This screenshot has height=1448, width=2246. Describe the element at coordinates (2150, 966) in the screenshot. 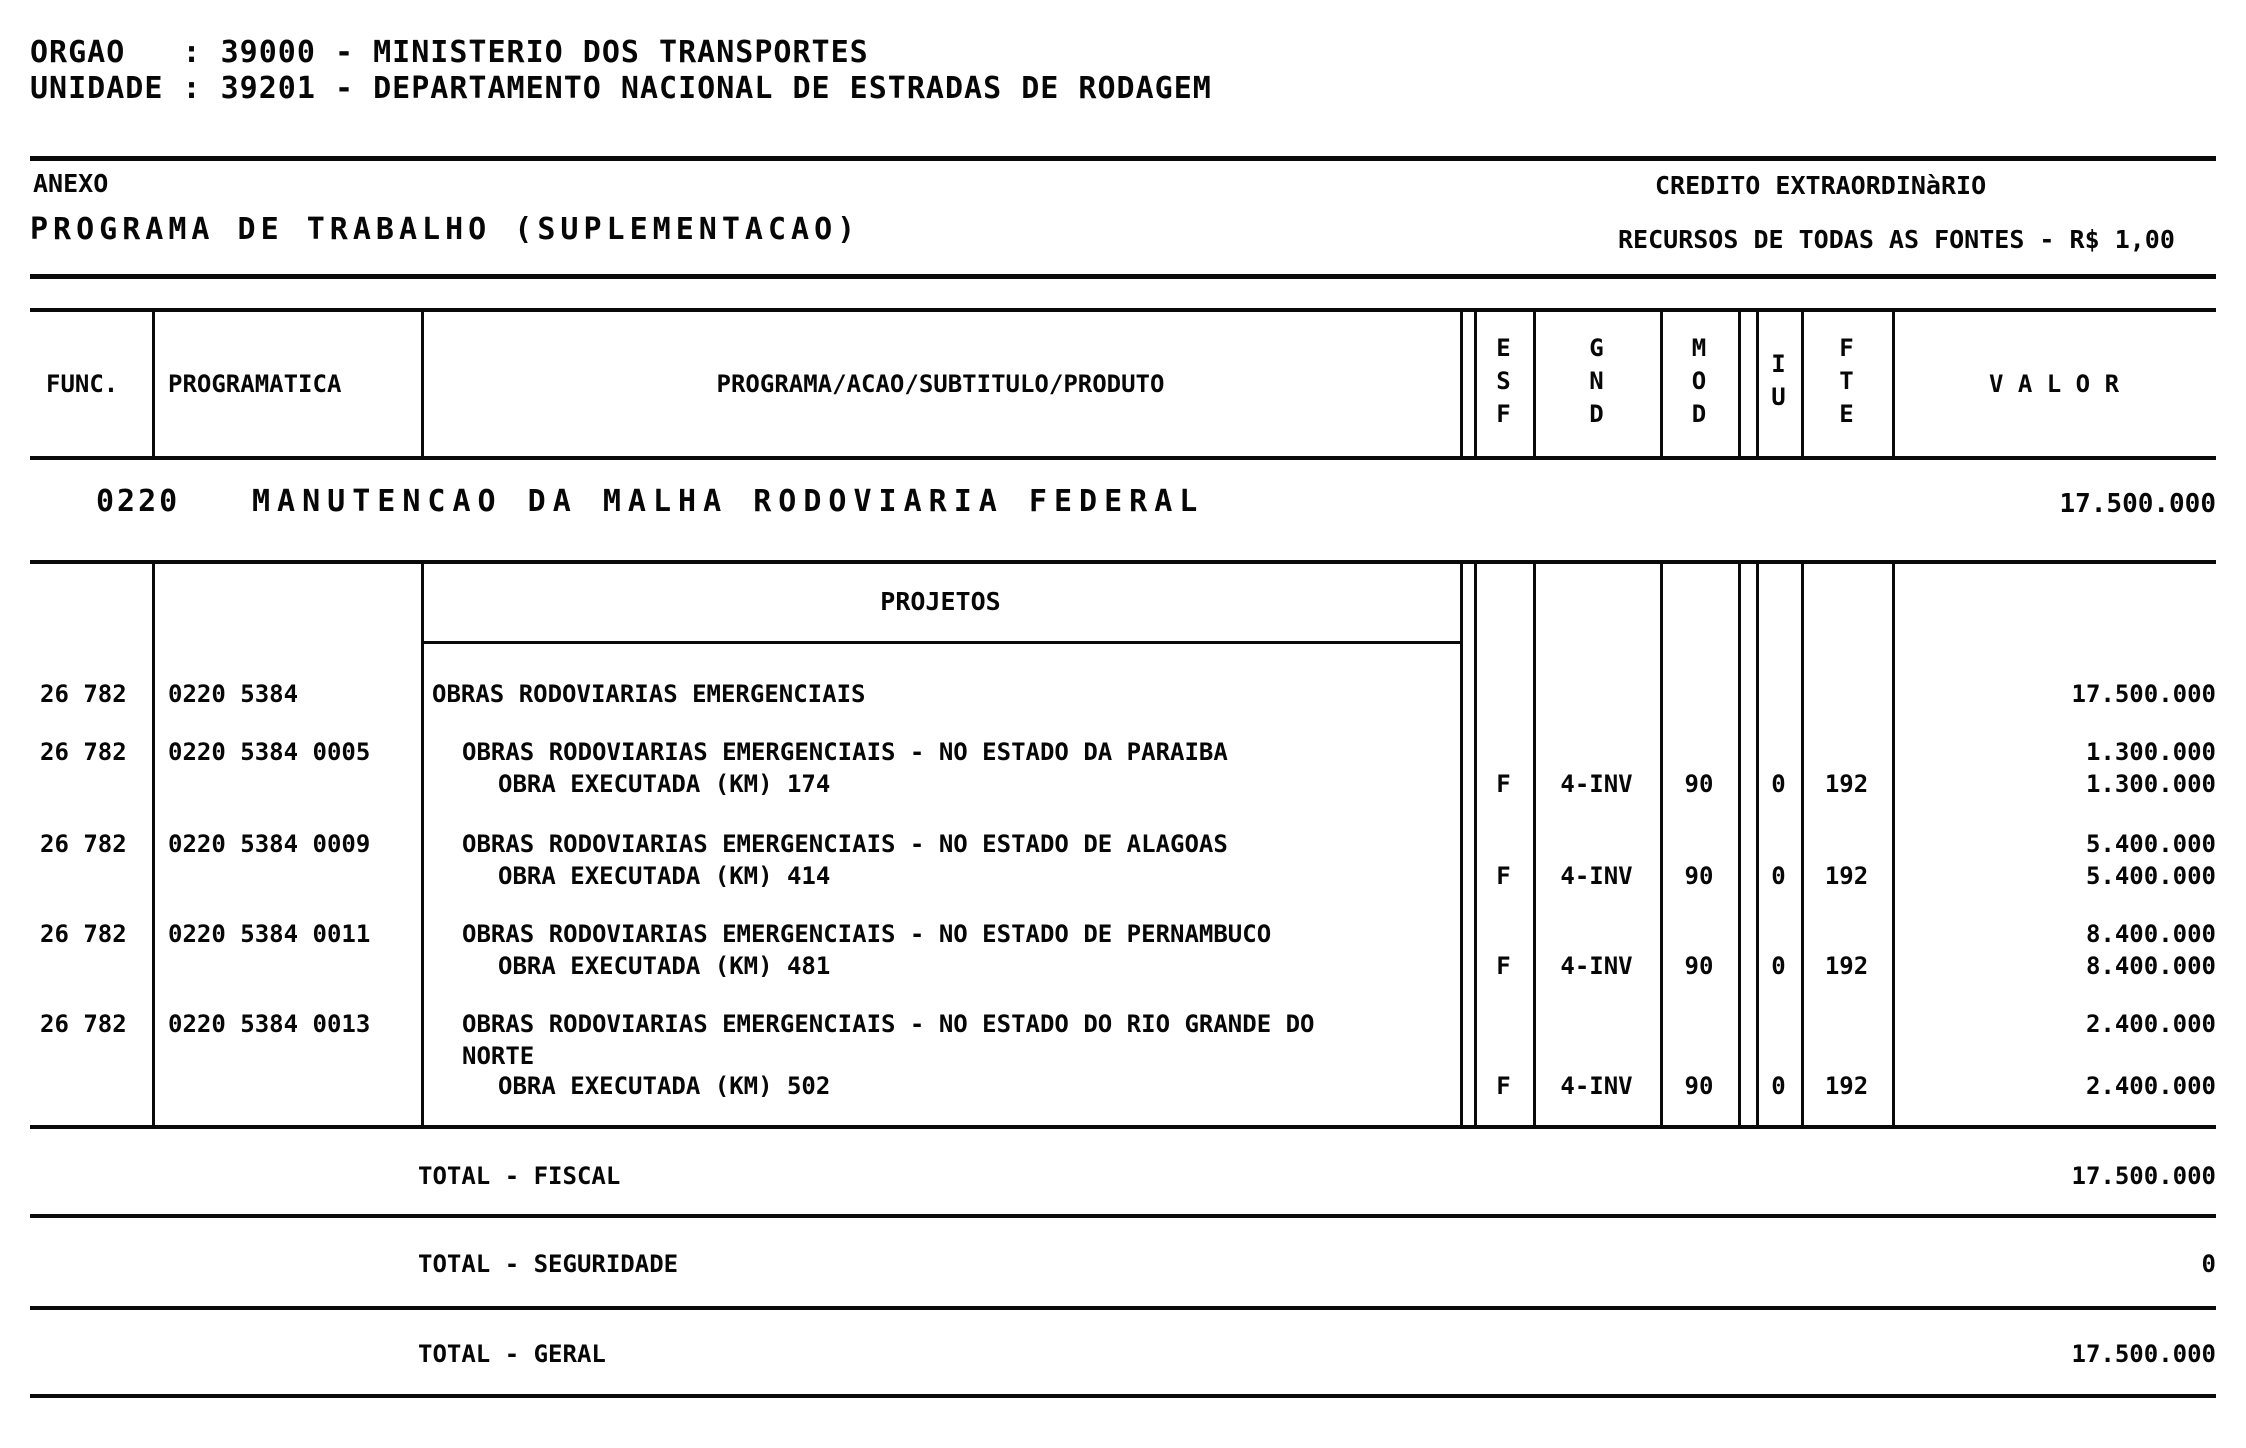

I see `row-valor-produto: 8.400.000` at that location.